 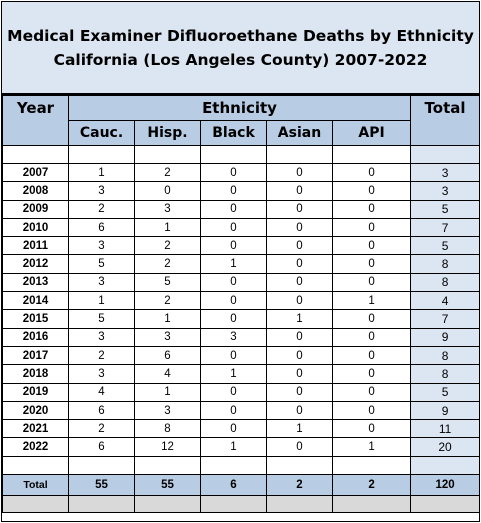 I want to click on cell-year: 2016, so click(x=35, y=337).